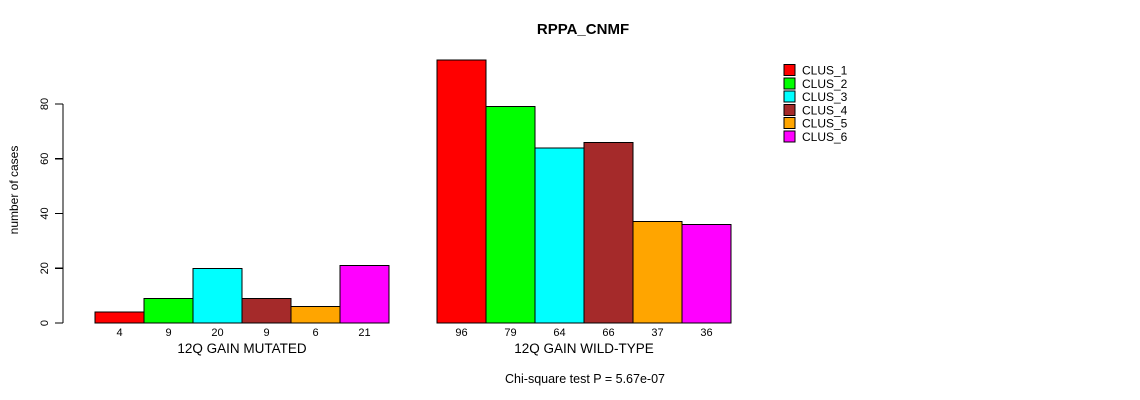 The image size is (1140, 400). What do you see at coordinates (364, 294) in the screenshot?
I see `bar-clus_6-group1` at bounding box center [364, 294].